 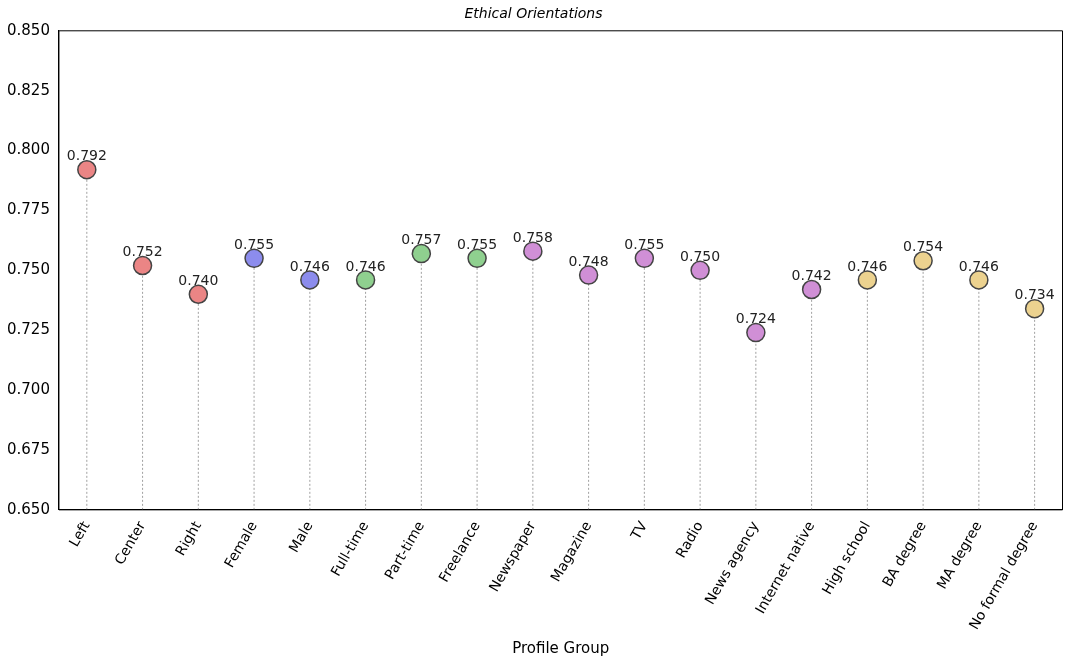 What do you see at coordinates (588, 260) in the screenshot?
I see `data-label: 0.748` at bounding box center [588, 260].